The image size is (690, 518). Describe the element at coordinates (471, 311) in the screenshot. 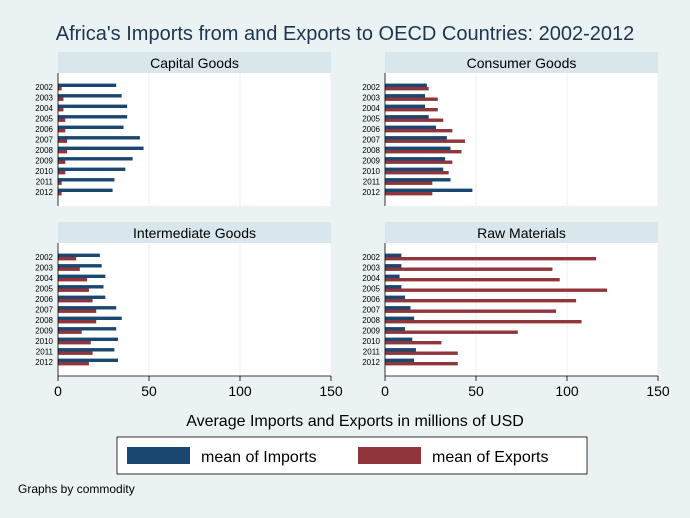

I see `bar-exports-raw-materials-2007` at that location.